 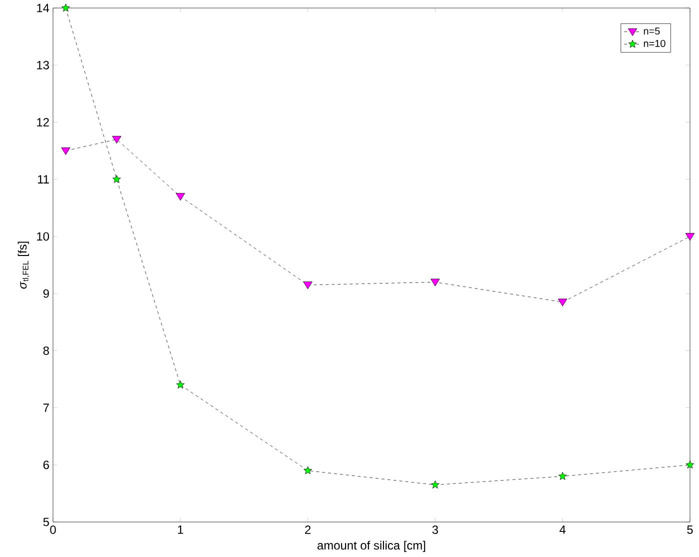 I want to click on x-tick-label: 3, so click(x=435, y=530).